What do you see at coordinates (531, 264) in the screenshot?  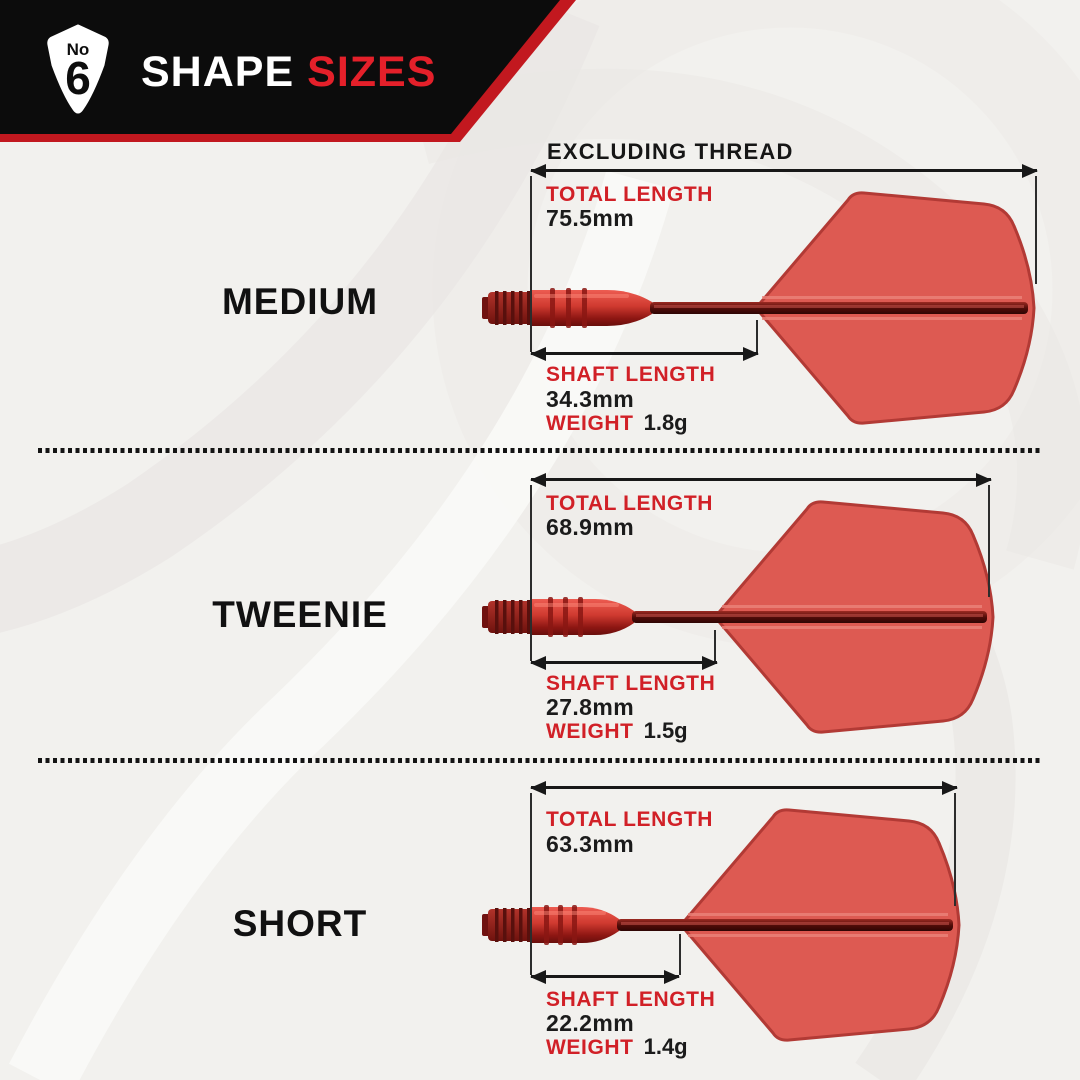 I see `measure-line-left-medium` at bounding box center [531, 264].